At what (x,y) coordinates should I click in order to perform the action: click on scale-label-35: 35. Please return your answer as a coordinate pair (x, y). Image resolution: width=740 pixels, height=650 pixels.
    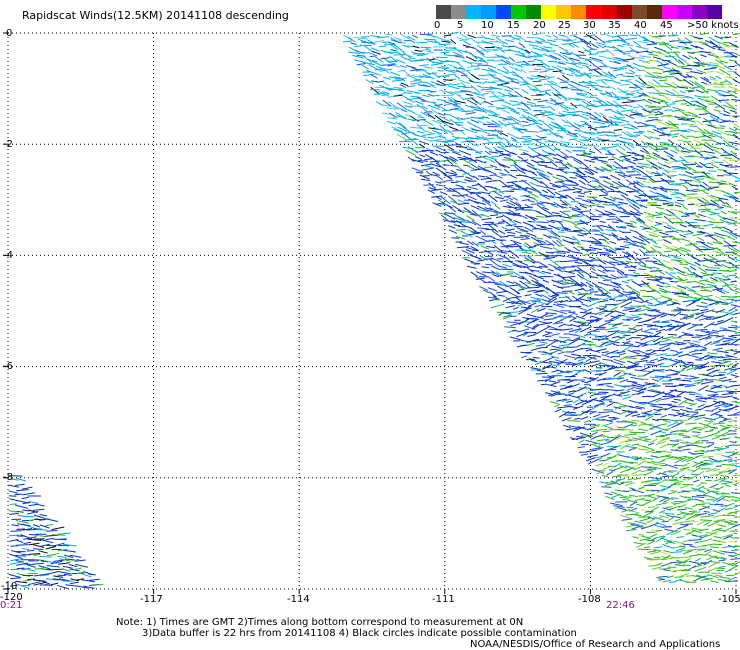
    Looking at the image, I should click on (614, 25).